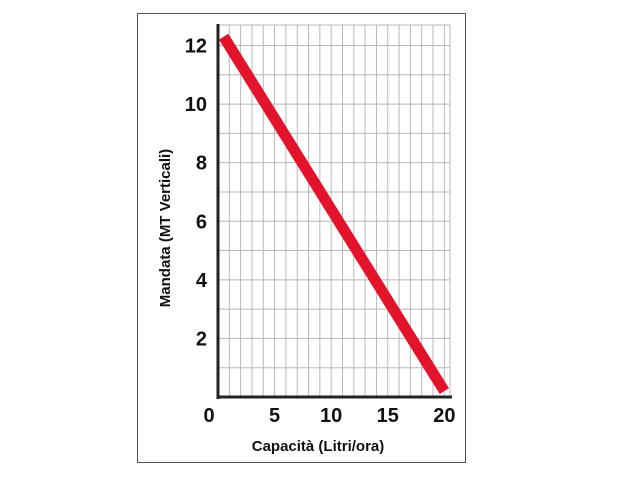  What do you see at coordinates (201, 339) in the screenshot?
I see `y-tick-label: 2` at bounding box center [201, 339].